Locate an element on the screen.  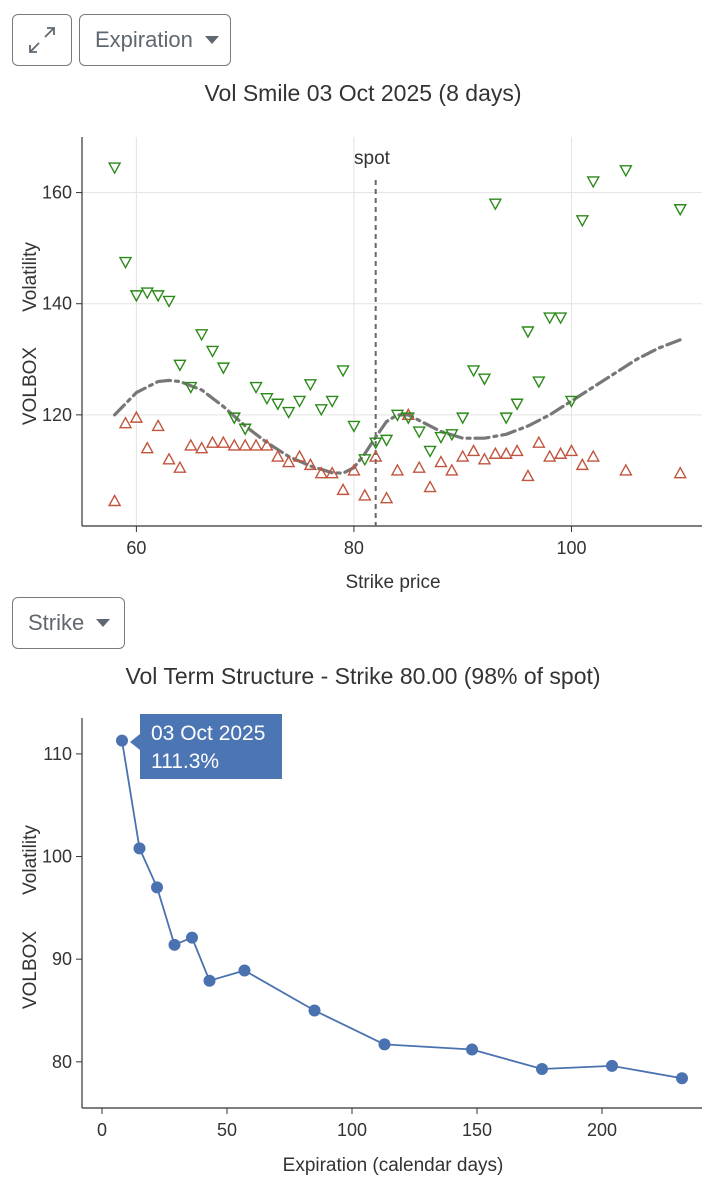
term-y-tick-label: 100 is located at coordinates (57, 857).